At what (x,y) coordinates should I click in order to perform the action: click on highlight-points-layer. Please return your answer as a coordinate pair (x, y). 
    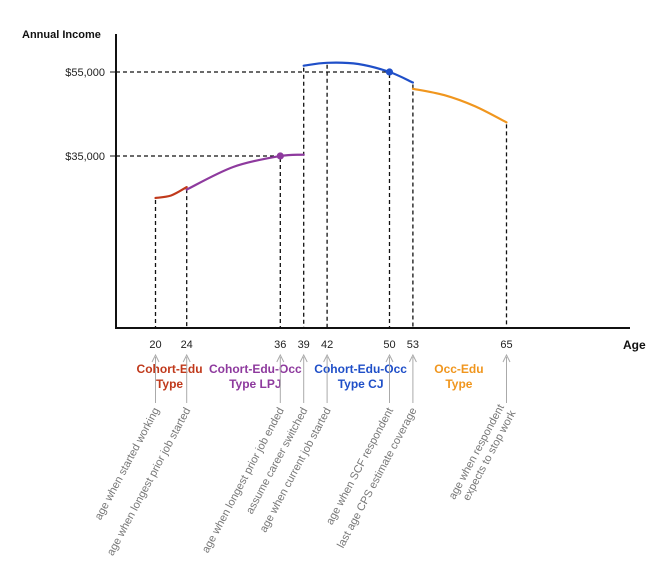
    Looking at the image, I should click on (335, 114).